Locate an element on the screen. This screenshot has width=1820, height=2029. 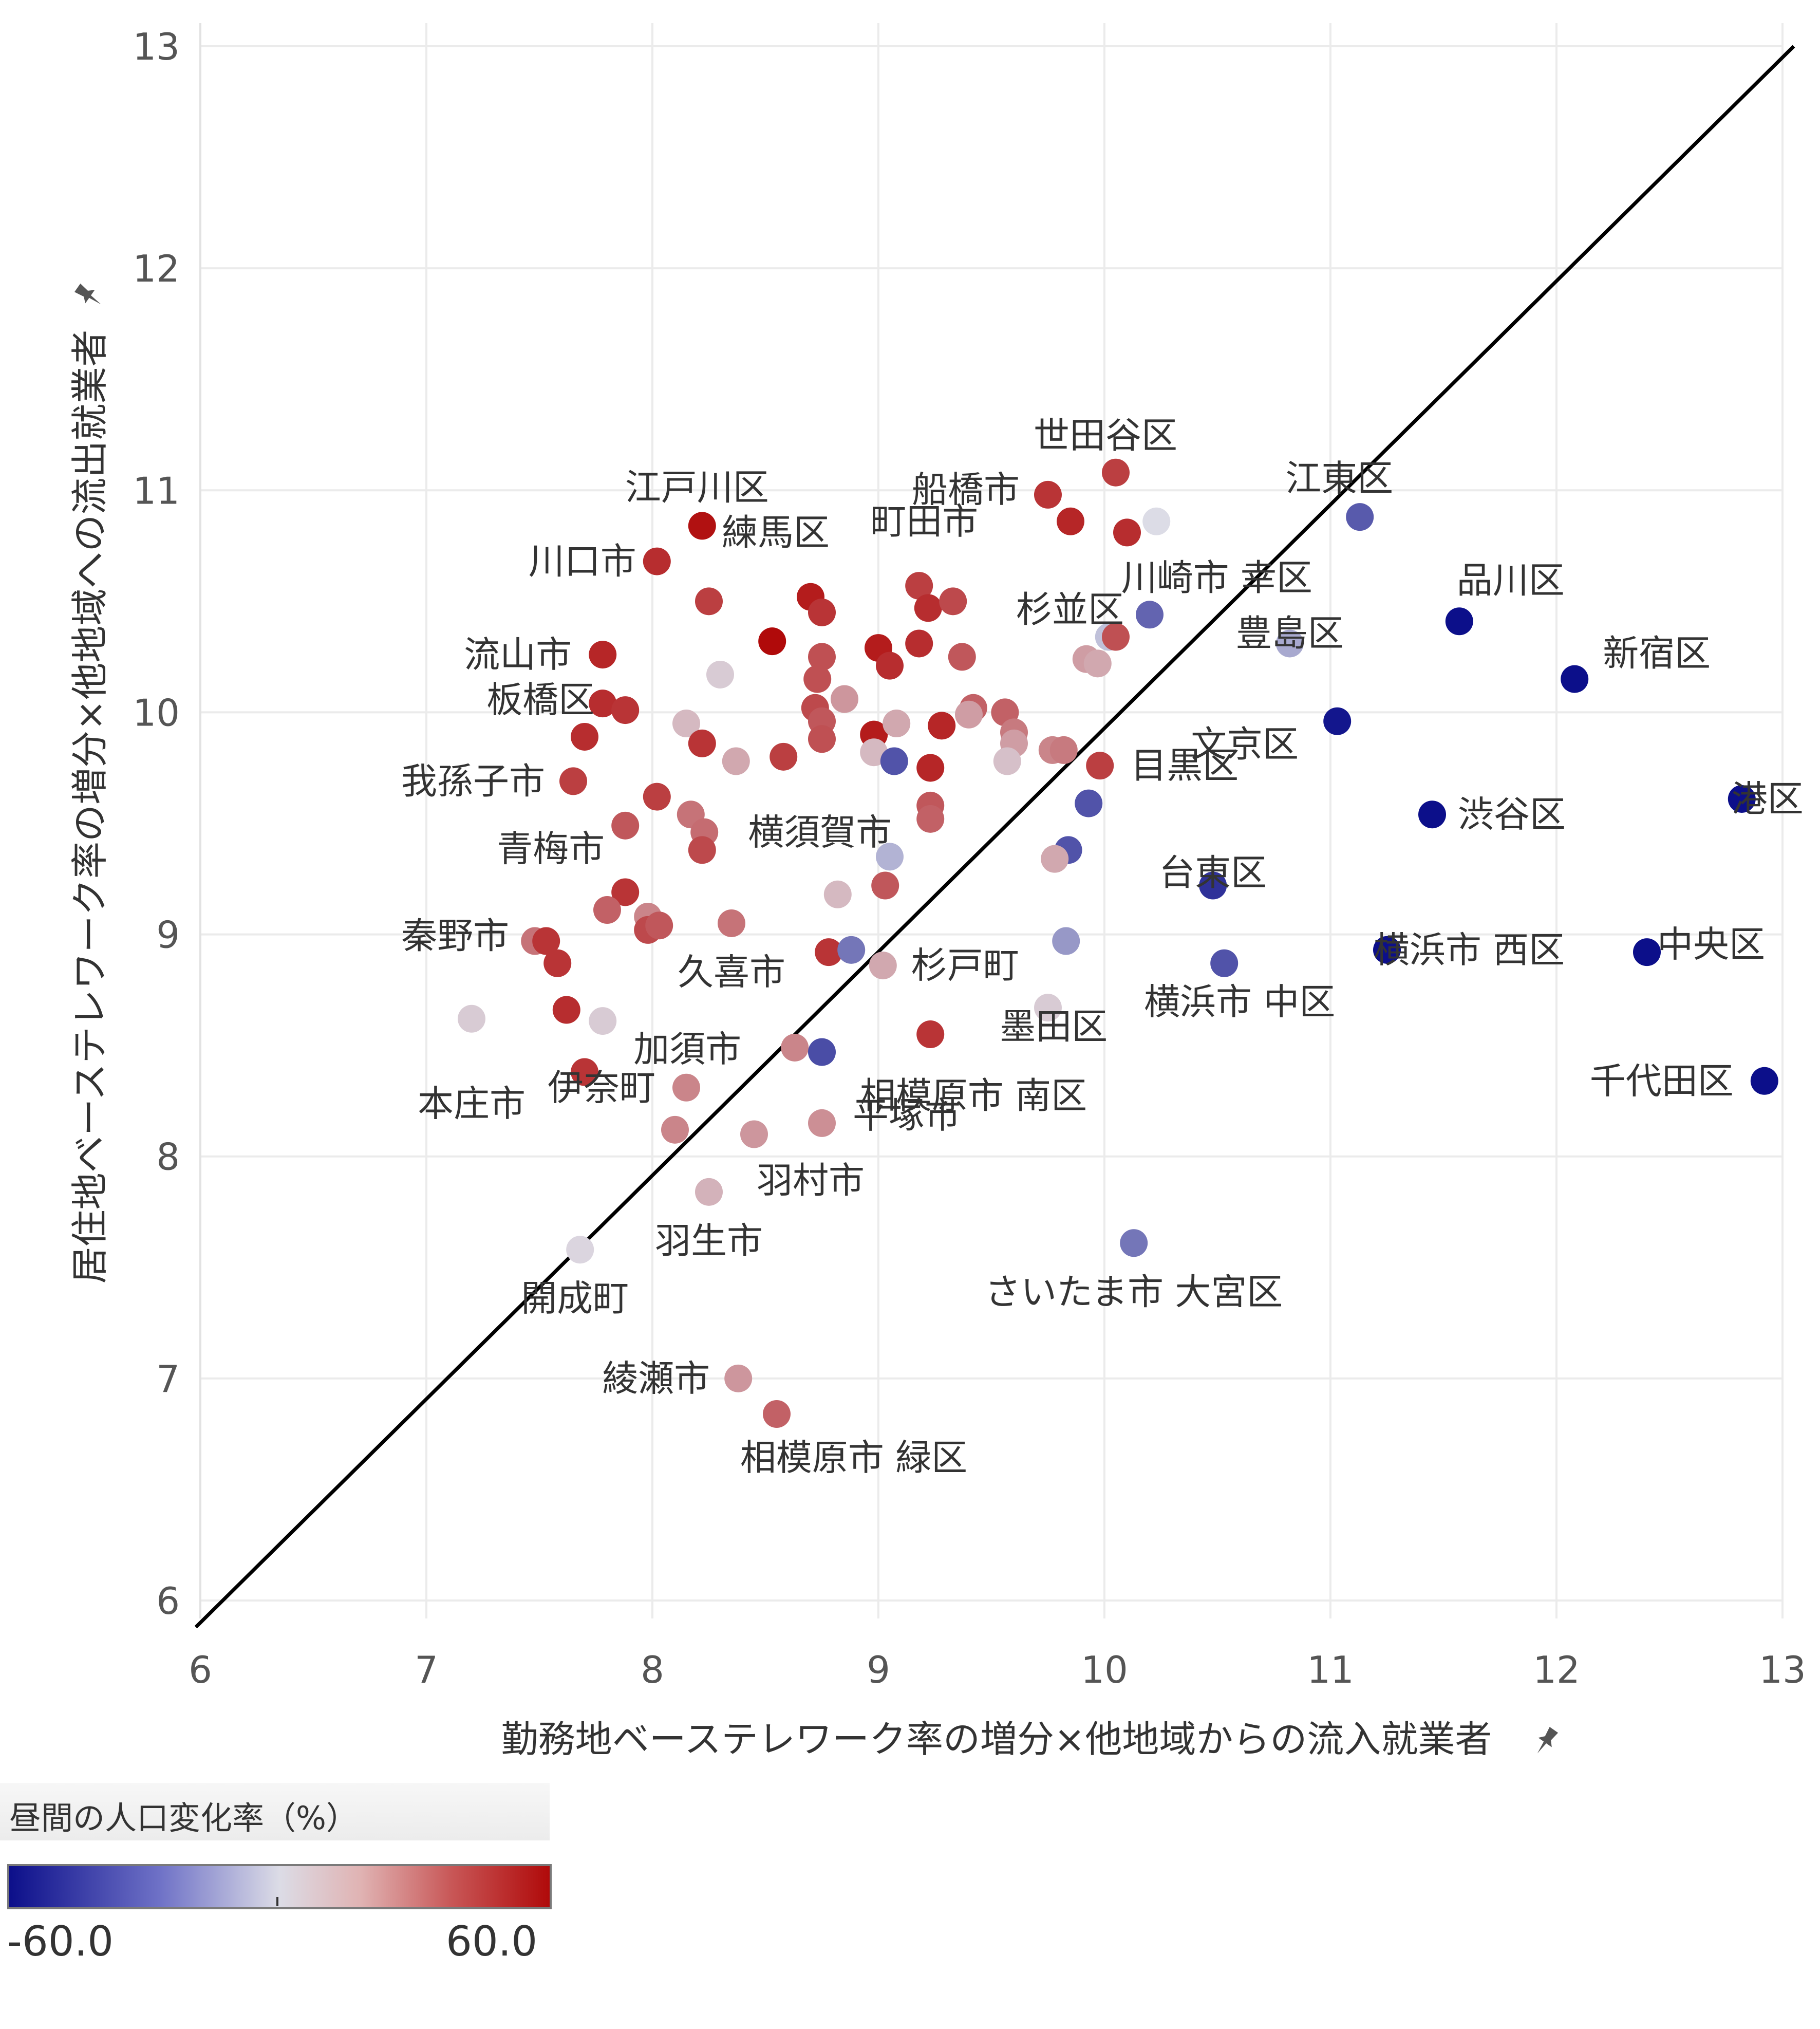
point-label: 杉並区 is located at coordinates (1070, 609).